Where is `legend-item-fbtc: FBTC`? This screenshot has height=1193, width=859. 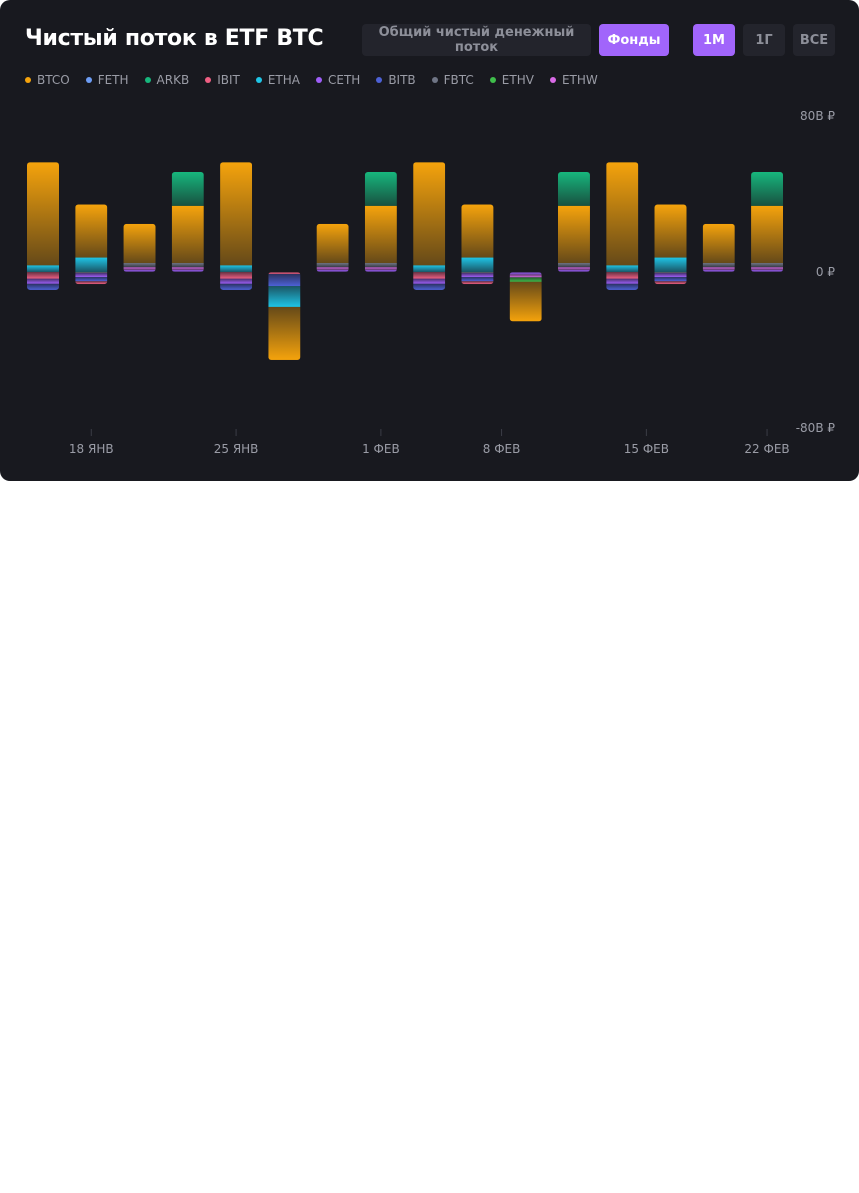
legend-item-fbtc: FBTC is located at coordinates (452, 80).